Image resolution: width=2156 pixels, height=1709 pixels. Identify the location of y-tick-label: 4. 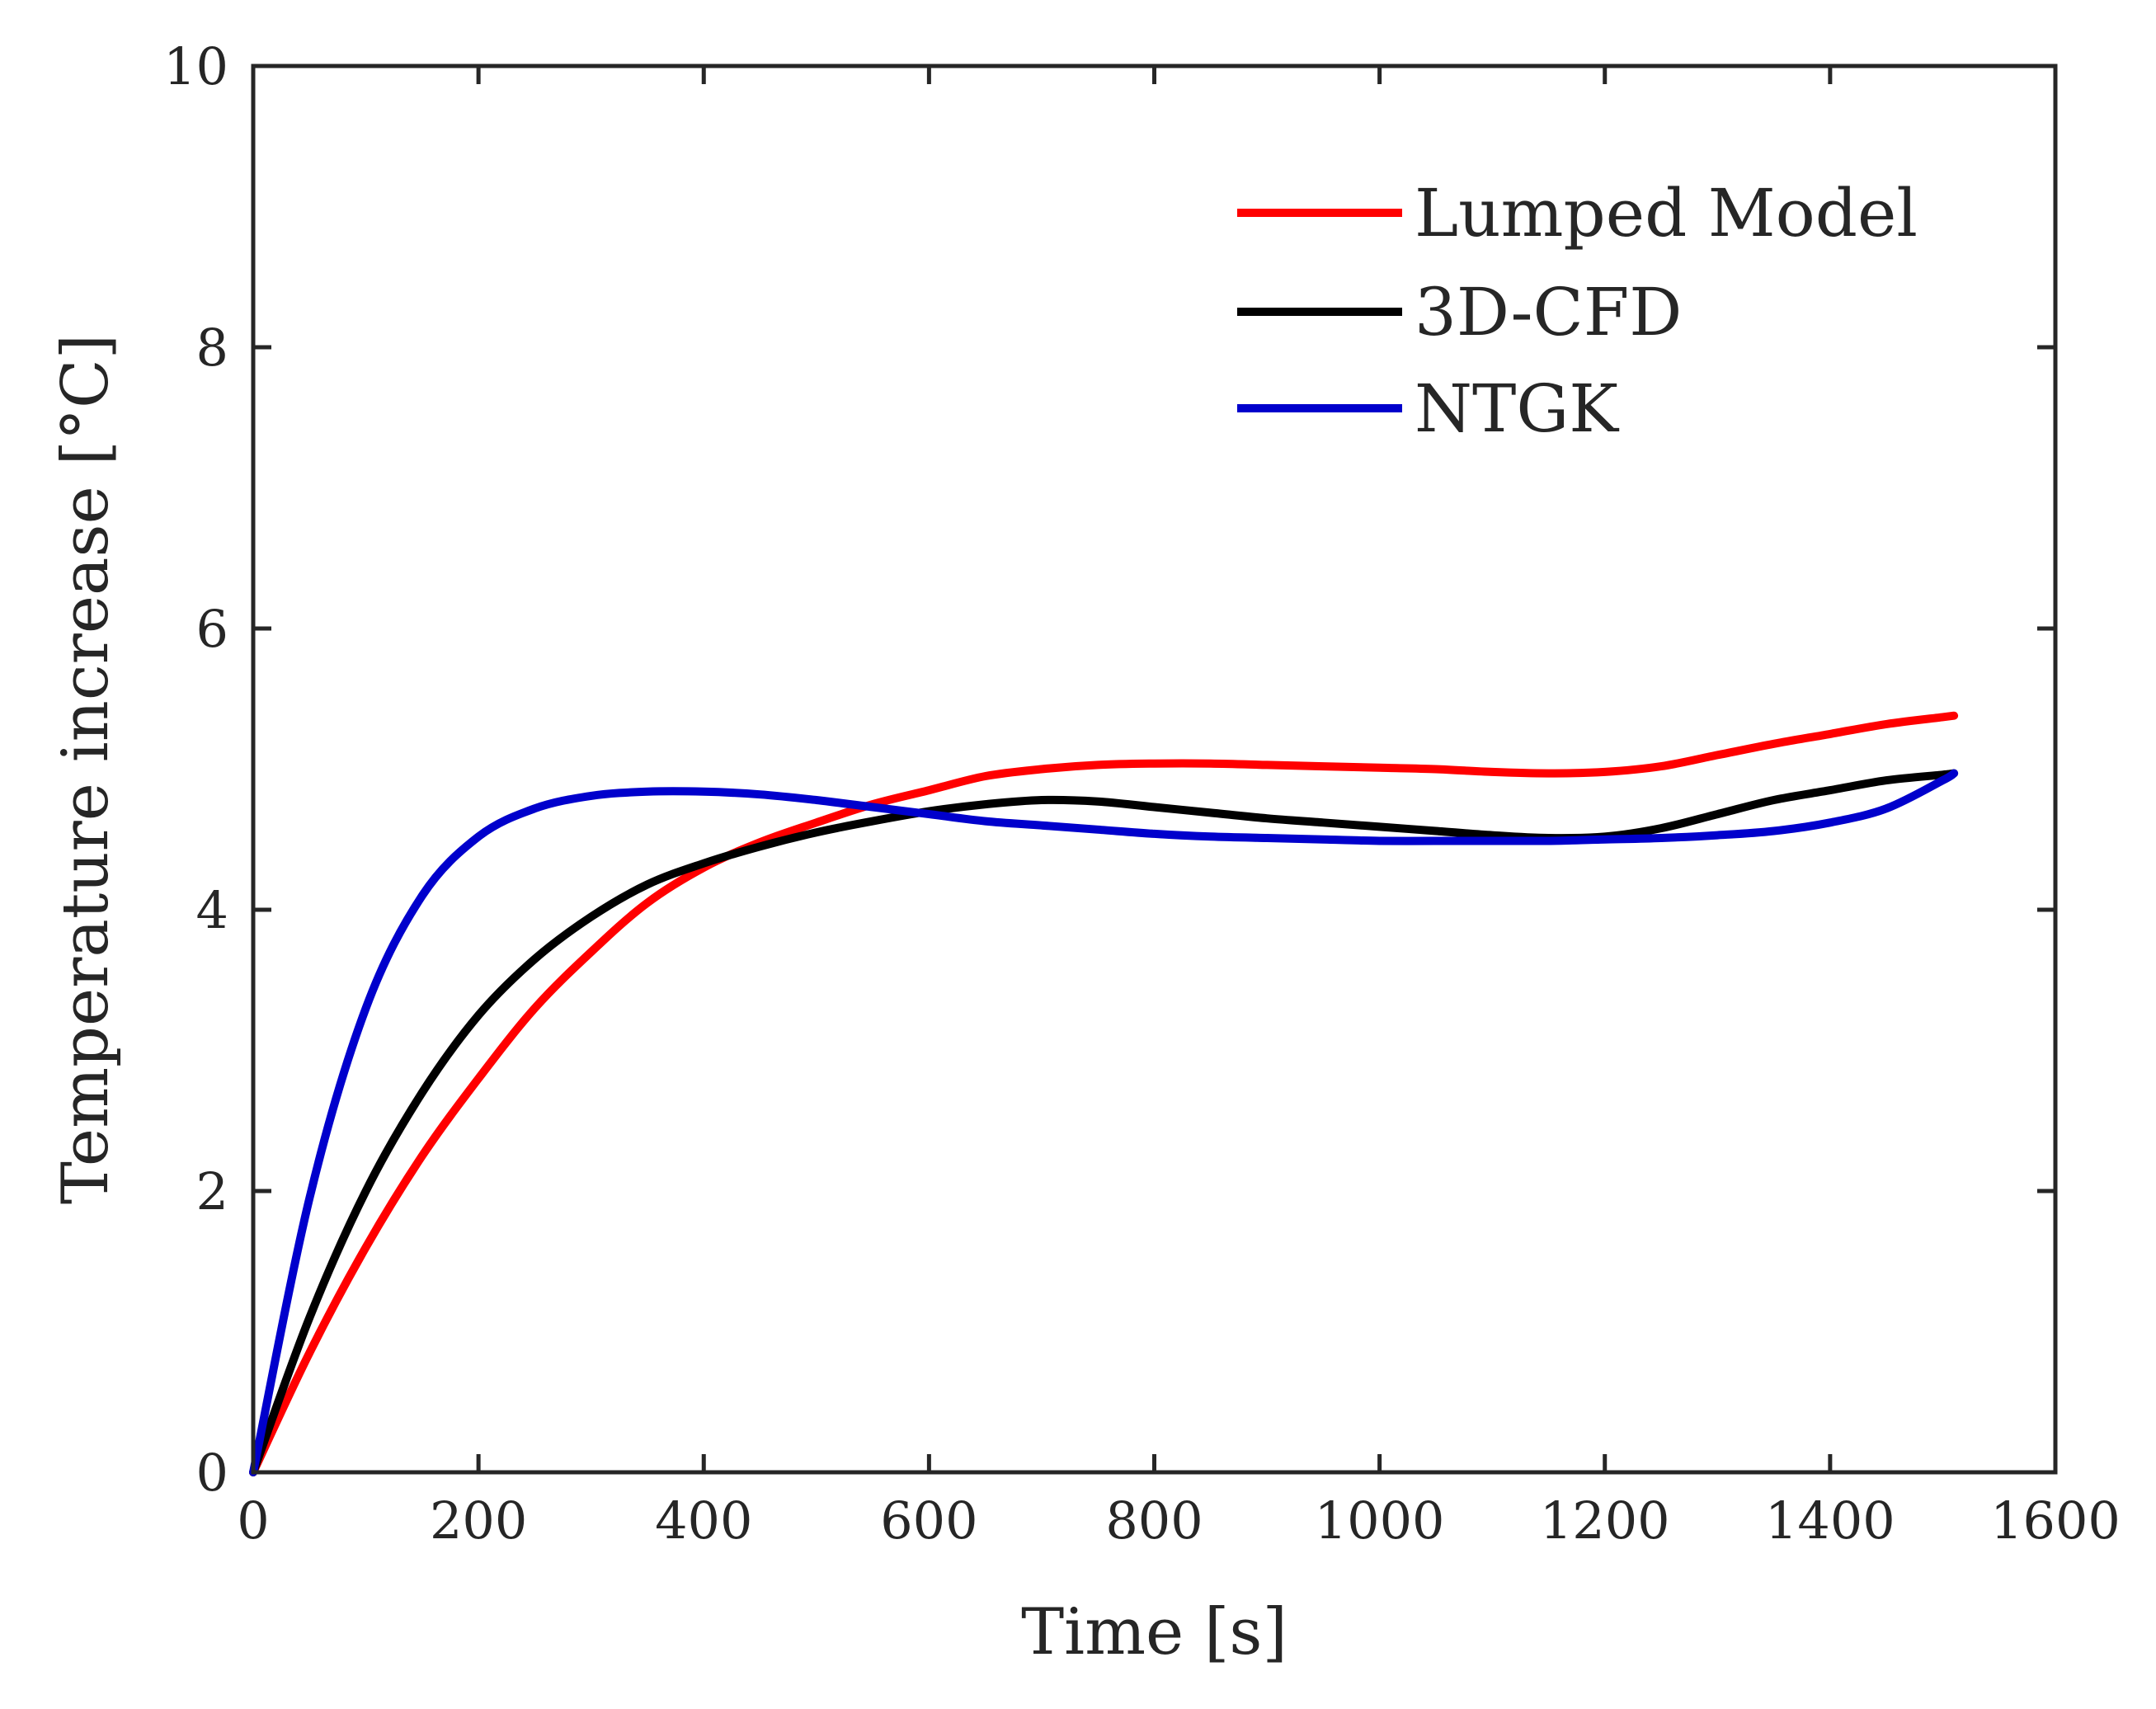
(212, 910).